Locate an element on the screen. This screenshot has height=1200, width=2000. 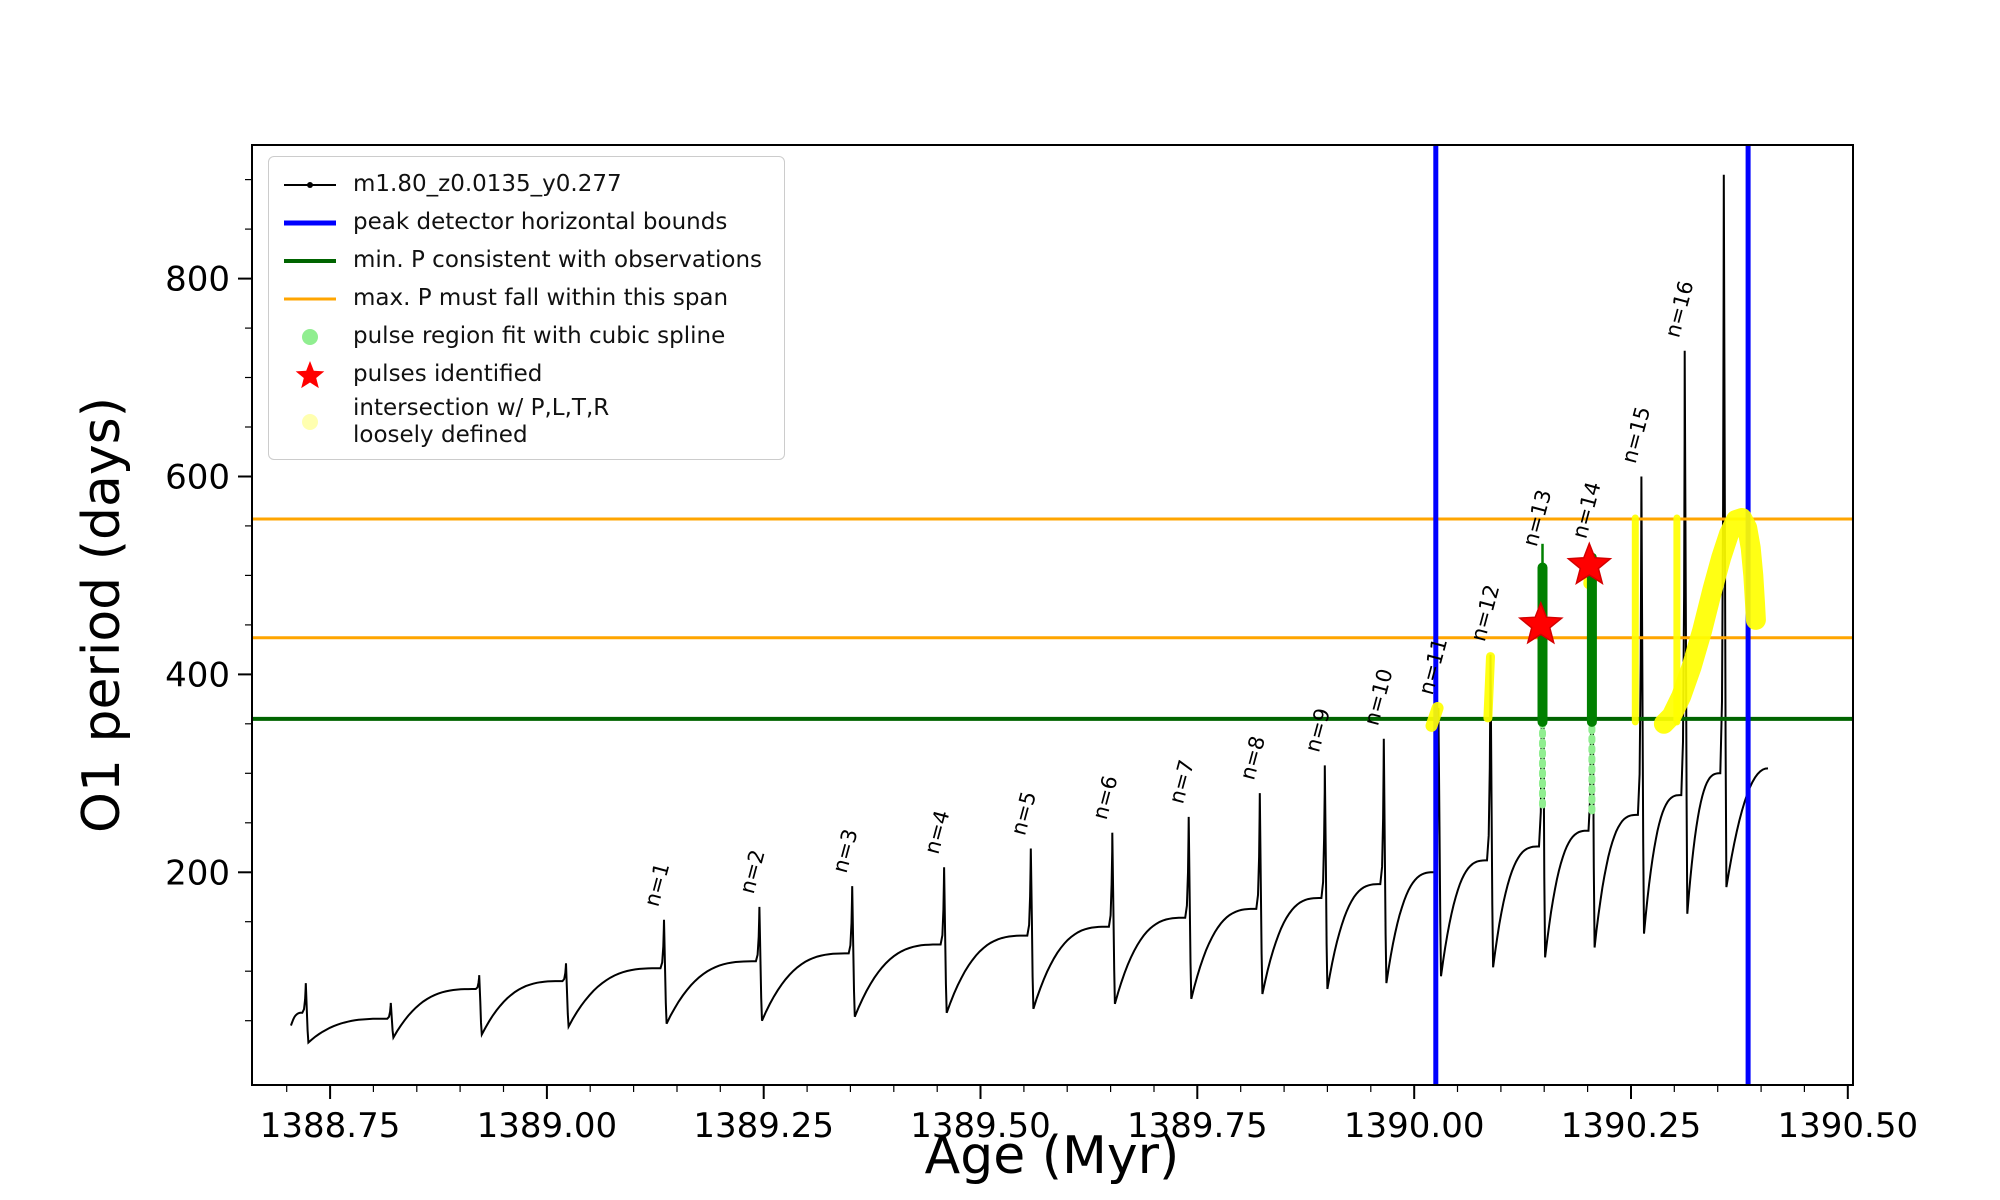
x-tick-label: 1389.75 is located at coordinates (1197, 1126).